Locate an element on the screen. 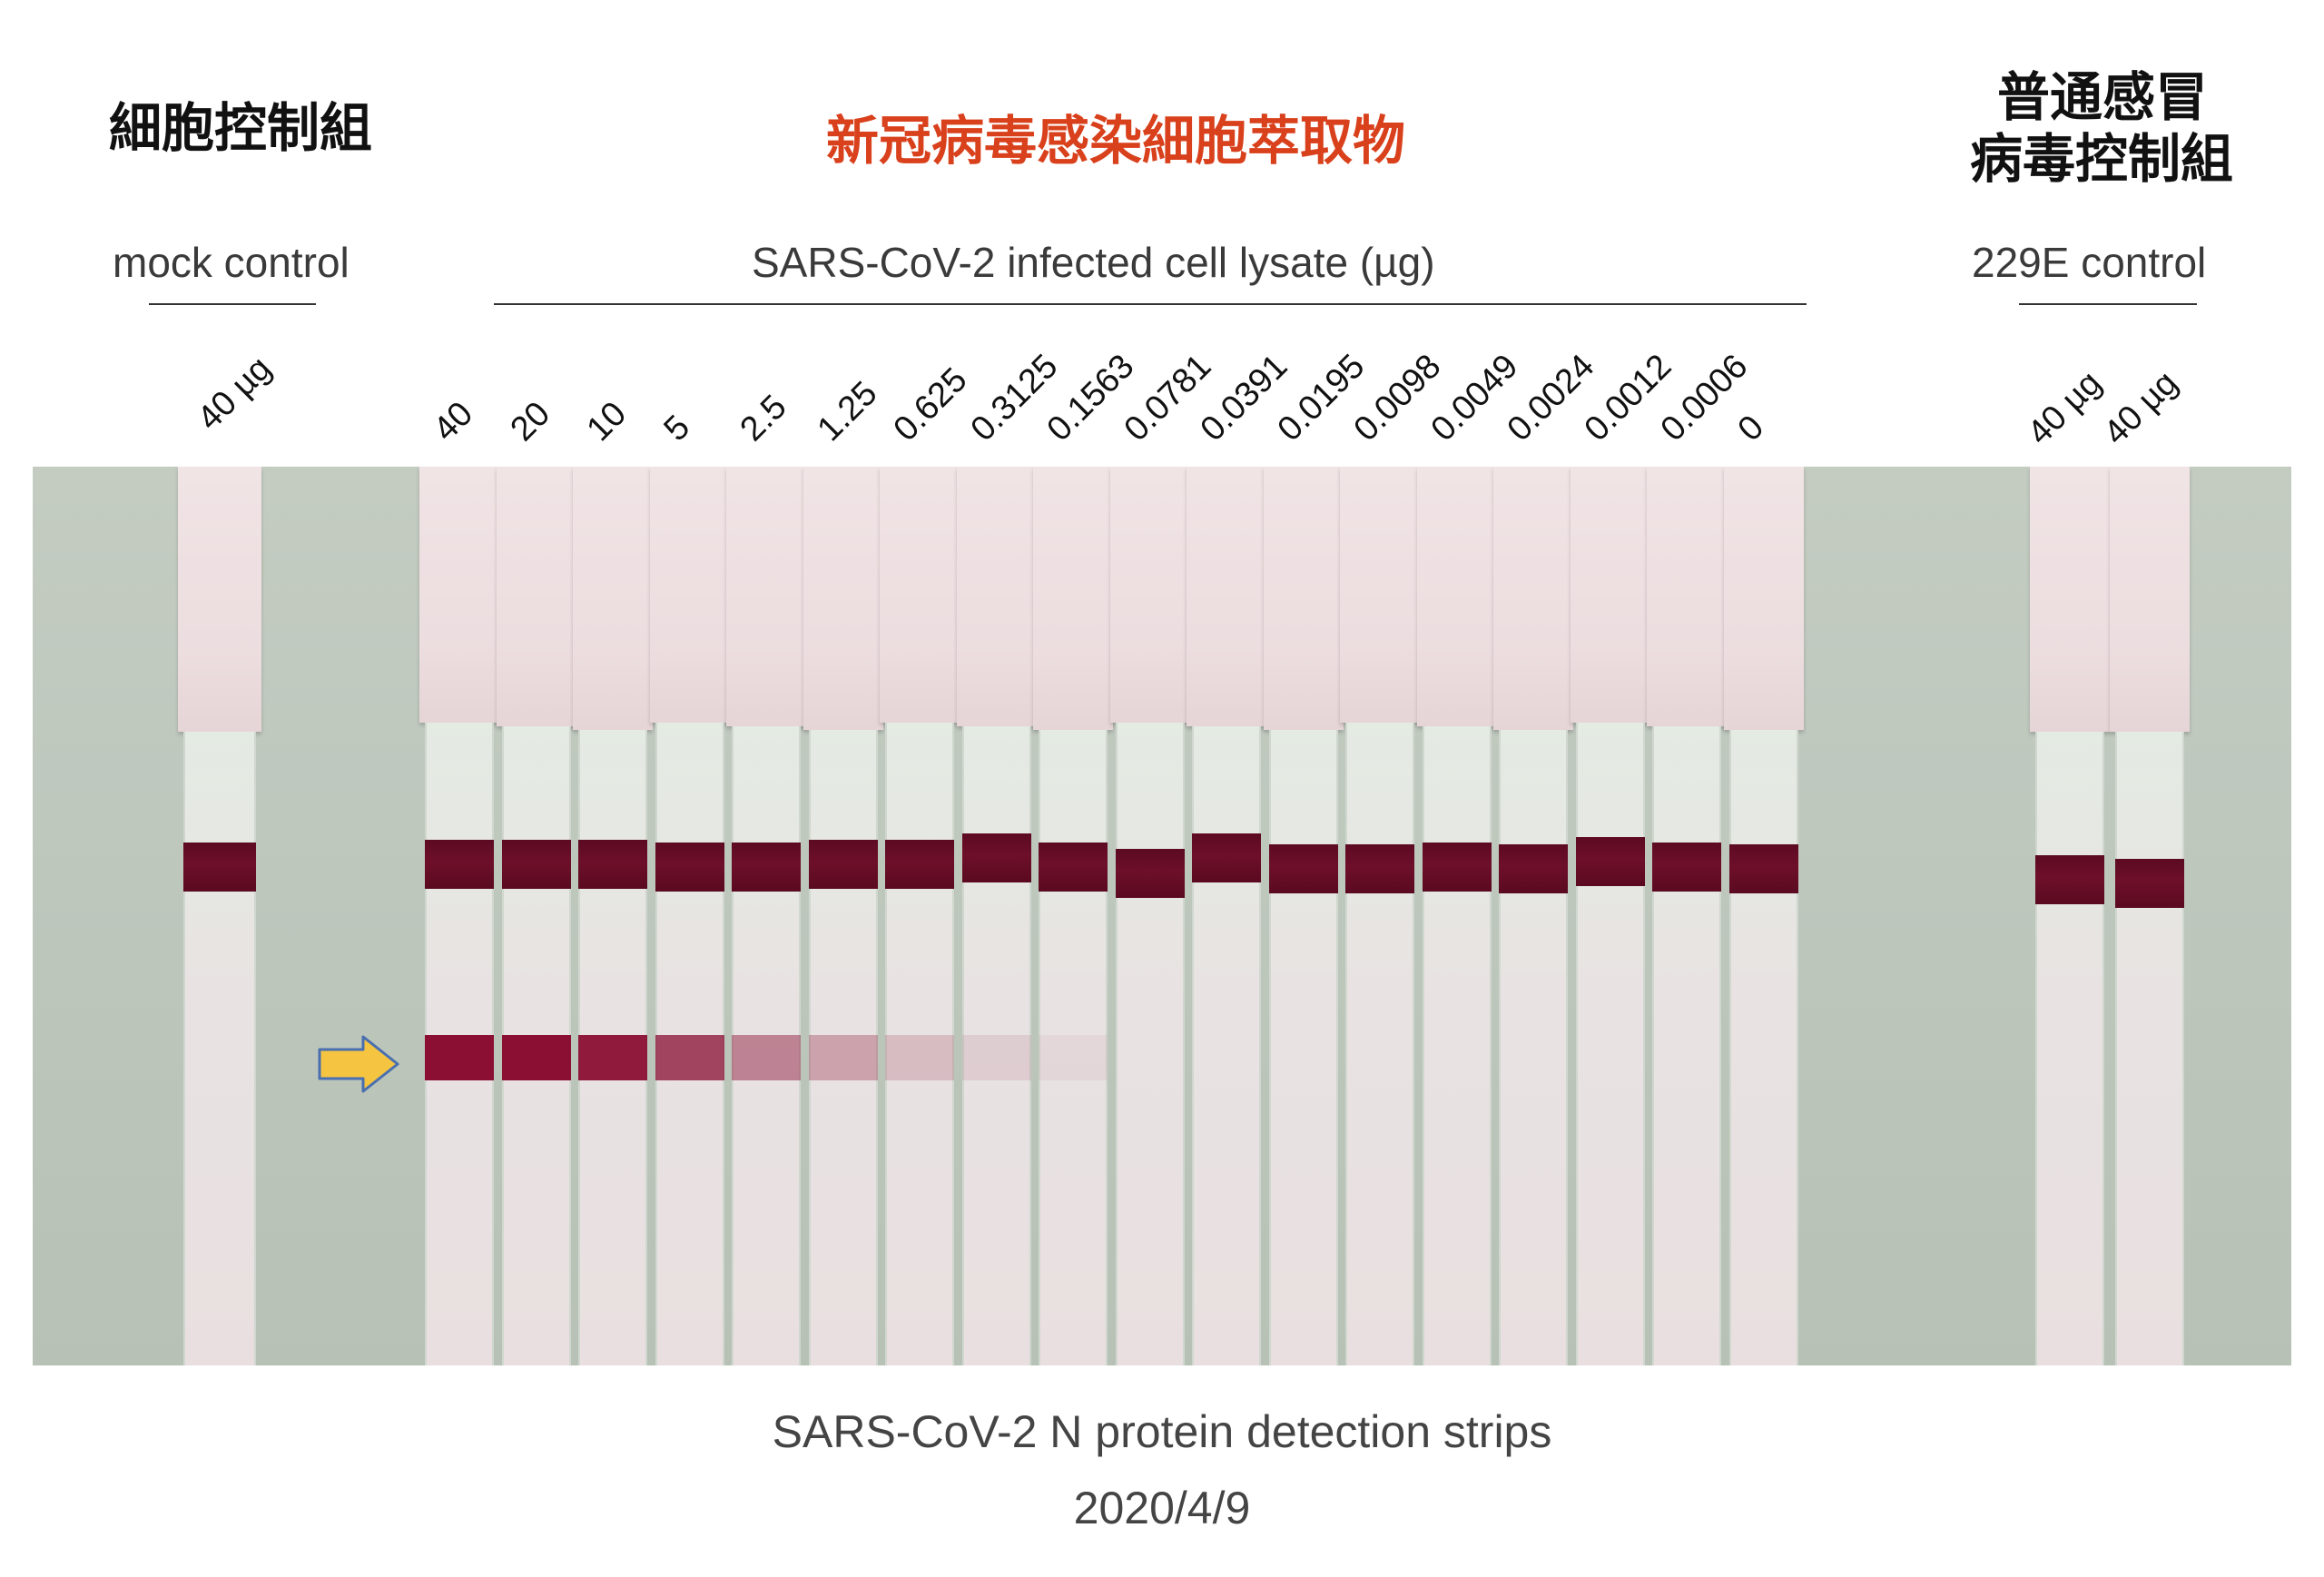 This screenshot has width=2324, height=1577. ctrl229e-underline is located at coordinates (2108, 304).